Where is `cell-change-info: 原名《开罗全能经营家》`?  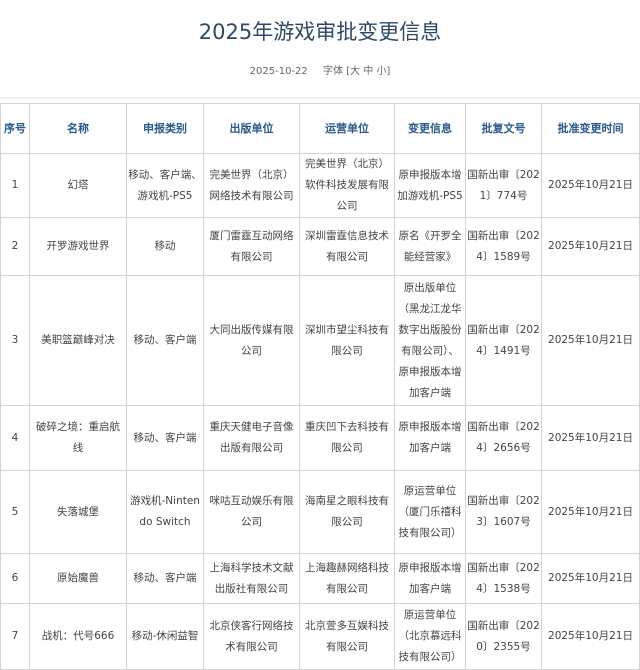 cell-change-info: 原名《开罗全能经营家》 is located at coordinates (430, 246).